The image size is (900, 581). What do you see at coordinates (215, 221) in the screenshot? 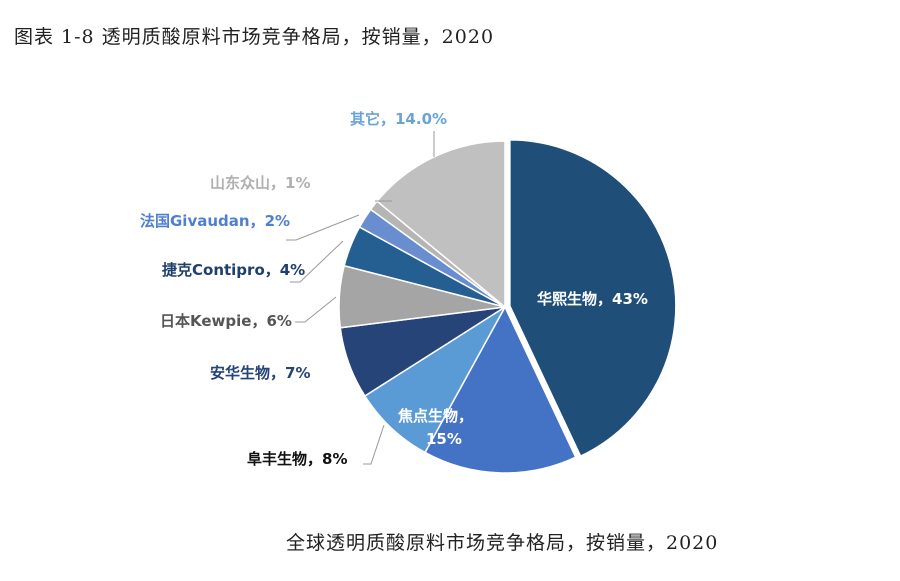
I see `label-givaudan: 法国Givaudan，2%` at bounding box center [215, 221].